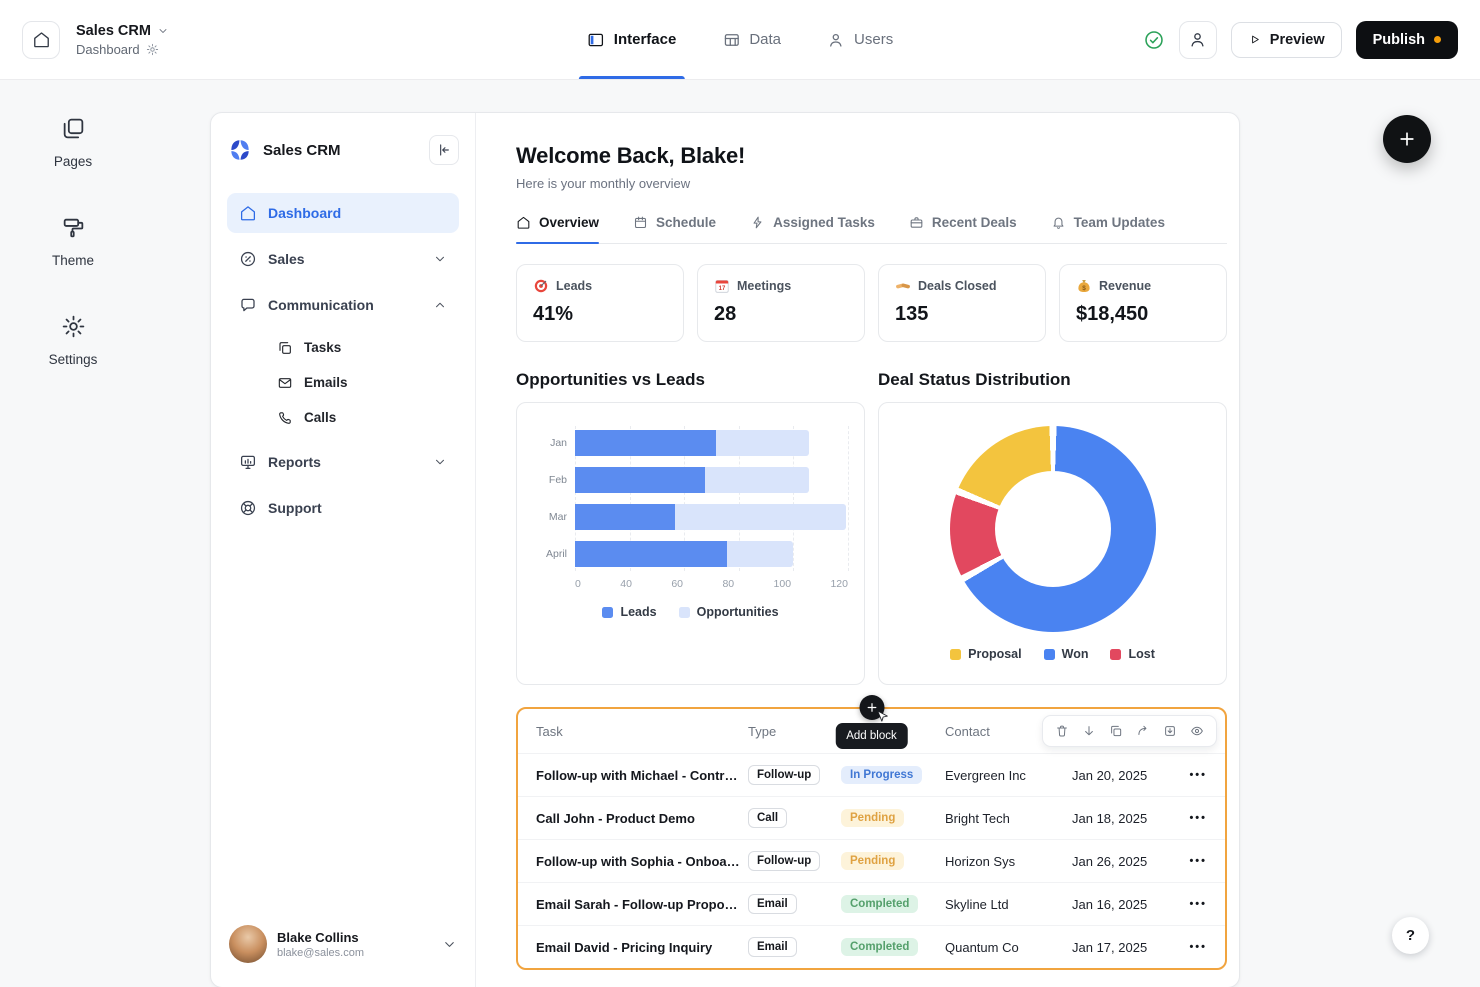 This screenshot has width=1480, height=987. I want to click on help-button: ?, so click(1410, 935).